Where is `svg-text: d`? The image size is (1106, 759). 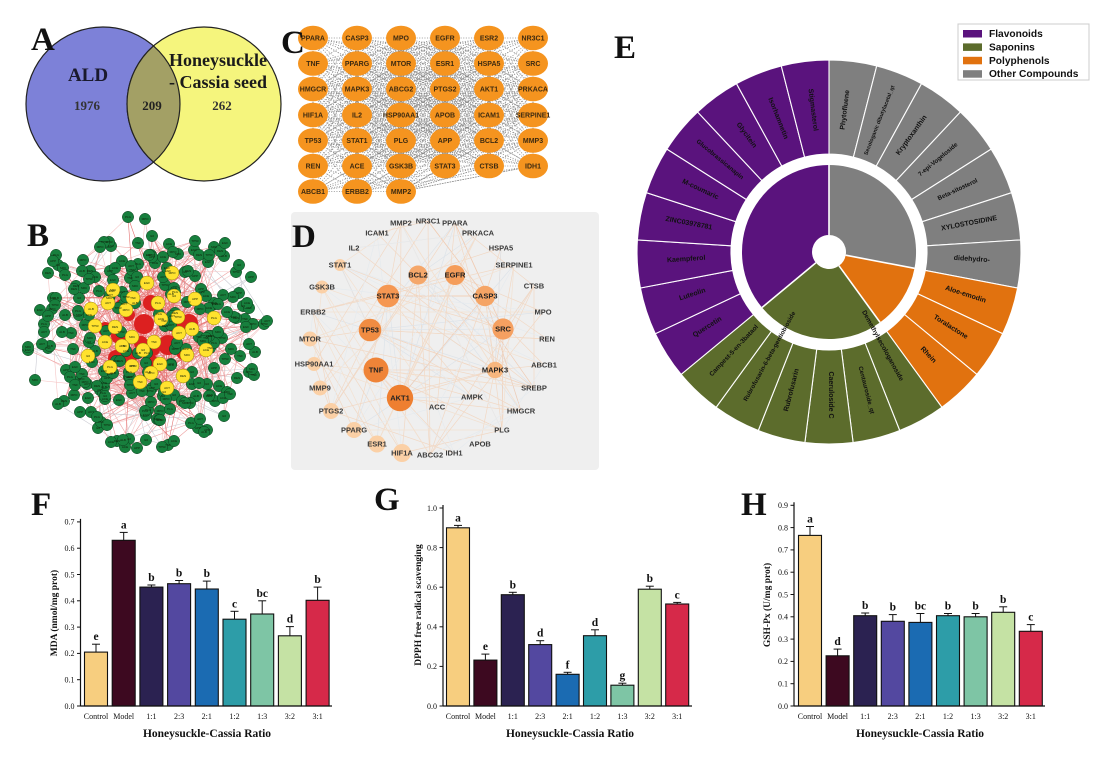
svg-text: d is located at coordinates (290, 620).